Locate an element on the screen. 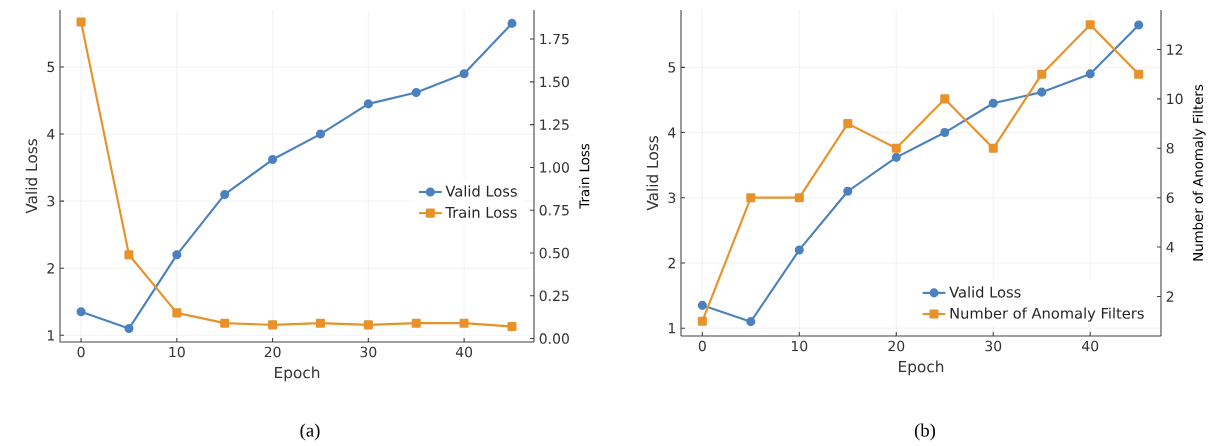  y2-tick-label: 2 is located at coordinates (1170, 296).